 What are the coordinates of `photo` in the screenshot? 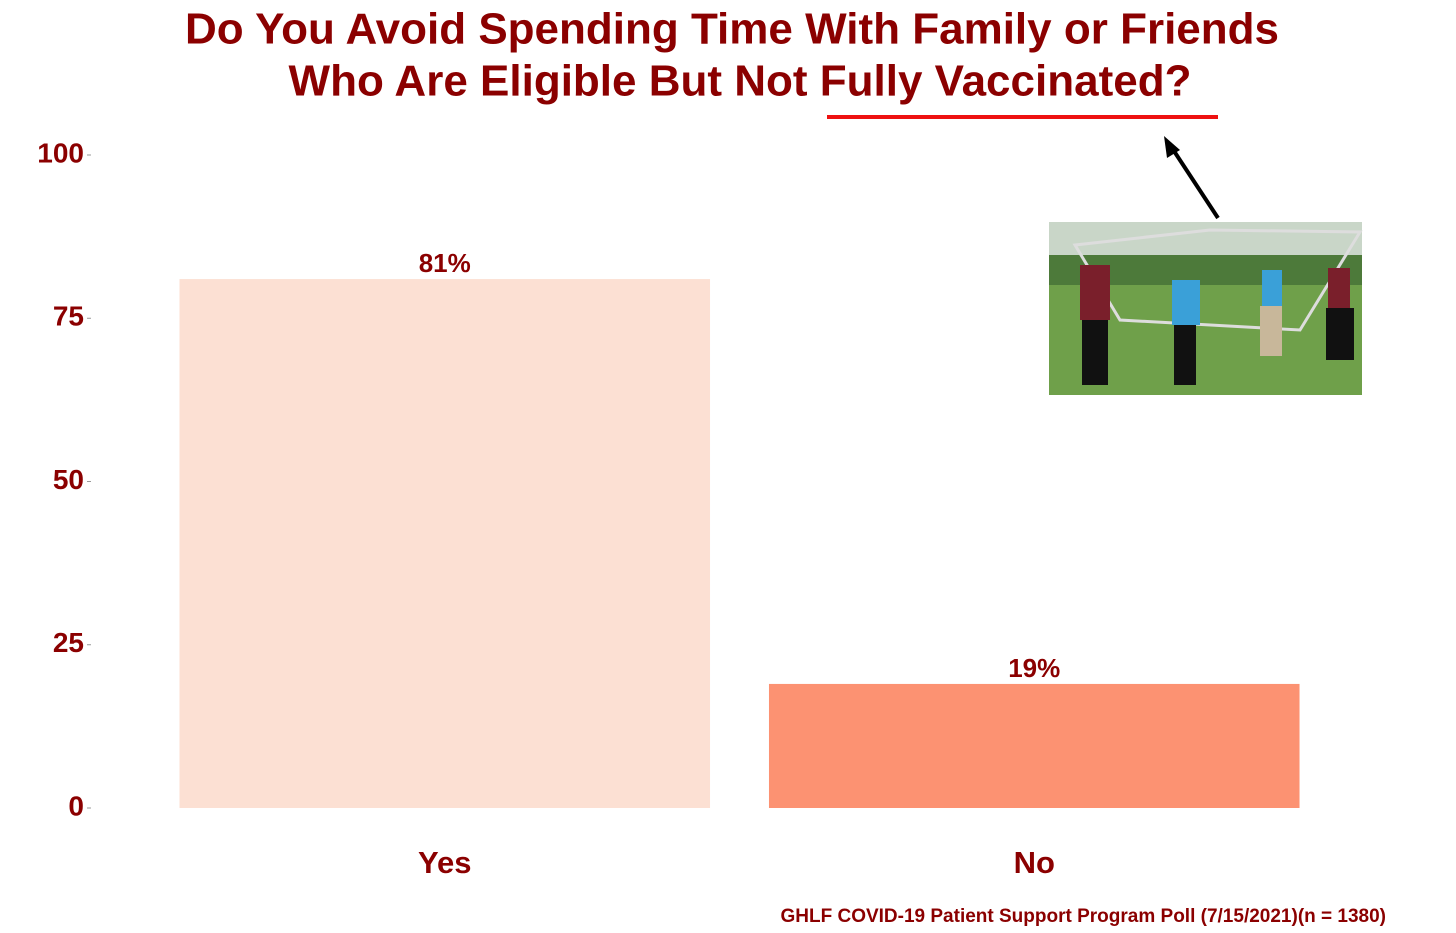 It's located at (1206, 308).